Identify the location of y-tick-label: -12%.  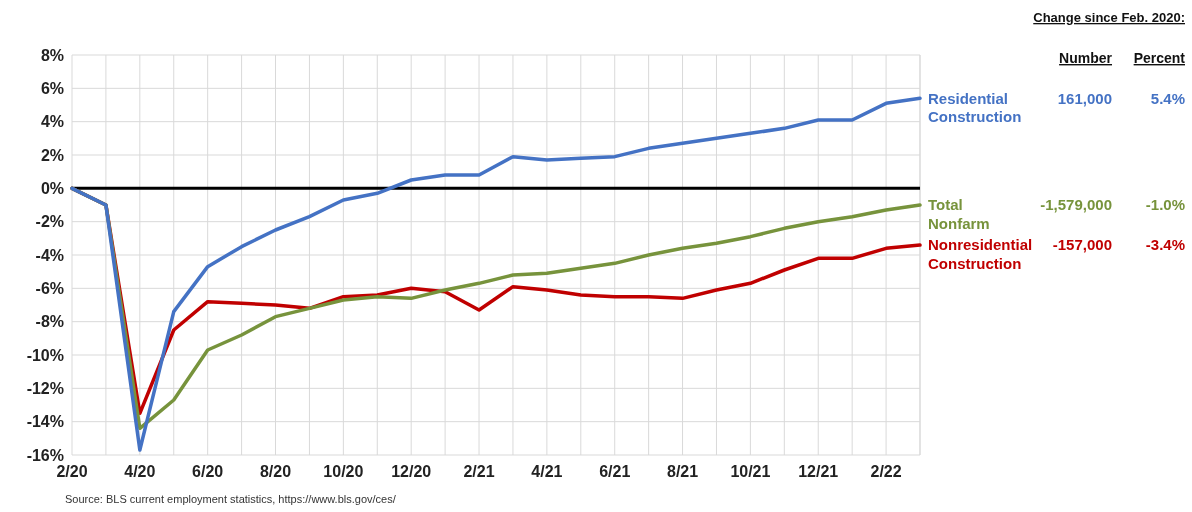
(45, 388).